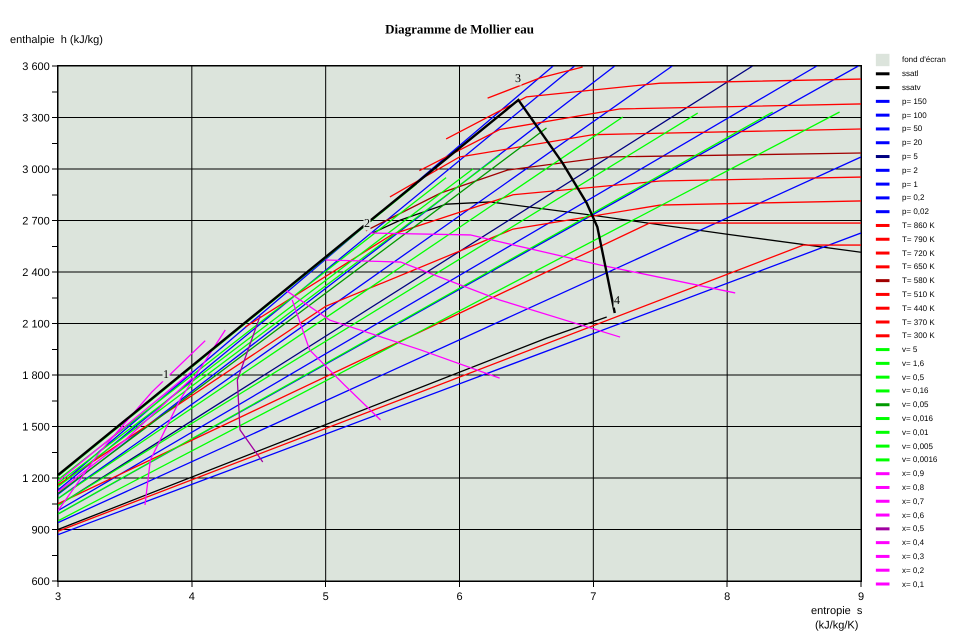 The height and width of the screenshot is (642, 978). What do you see at coordinates (919, 225) in the screenshot?
I see `legend-label: T= 860 K` at bounding box center [919, 225].